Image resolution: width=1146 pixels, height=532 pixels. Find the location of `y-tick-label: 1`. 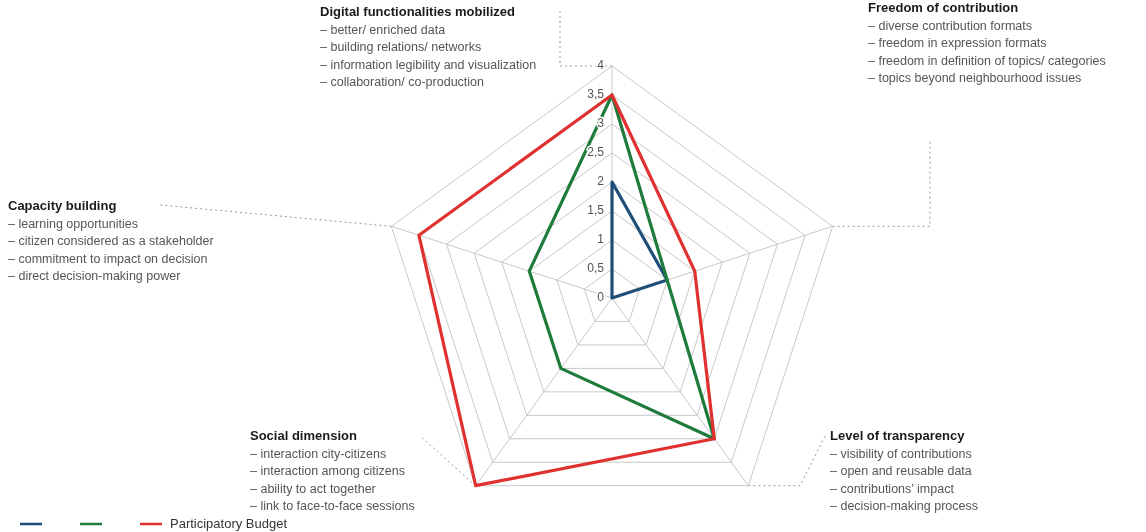

y-tick-label: 1 is located at coordinates (601, 239).